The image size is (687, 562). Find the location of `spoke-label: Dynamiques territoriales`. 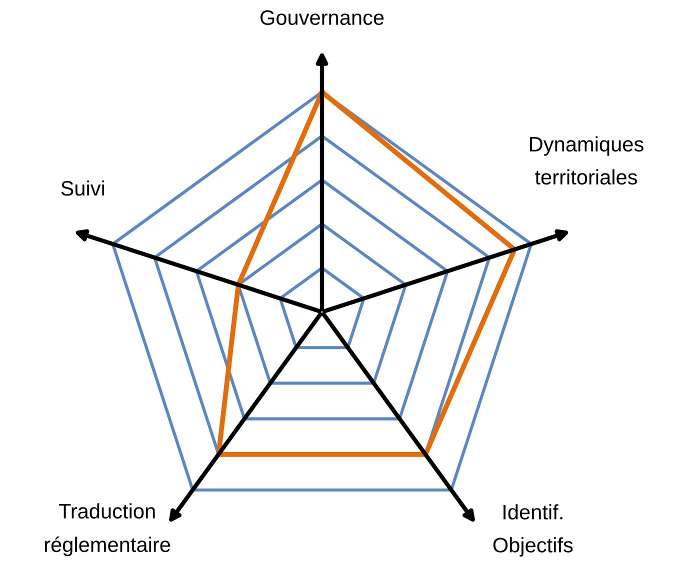

spoke-label: Dynamiques territoriales is located at coordinates (587, 160).